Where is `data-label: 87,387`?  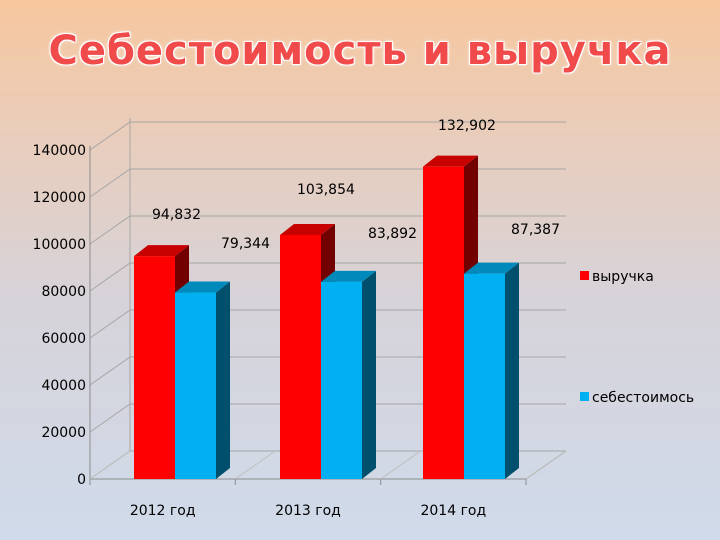
data-label: 87,387 is located at coordinates (535, 230).